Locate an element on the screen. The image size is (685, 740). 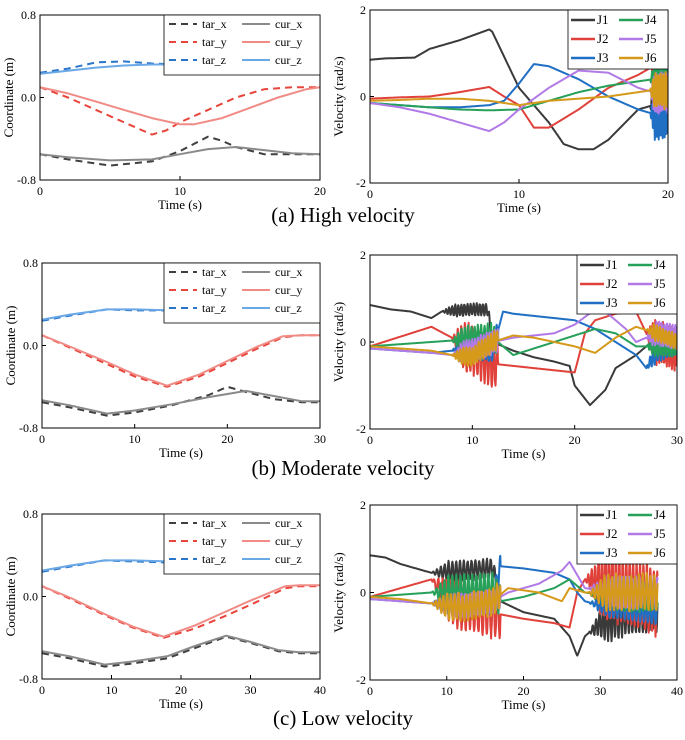
x-tick-label: 40 is located at coordinates (320, 690).